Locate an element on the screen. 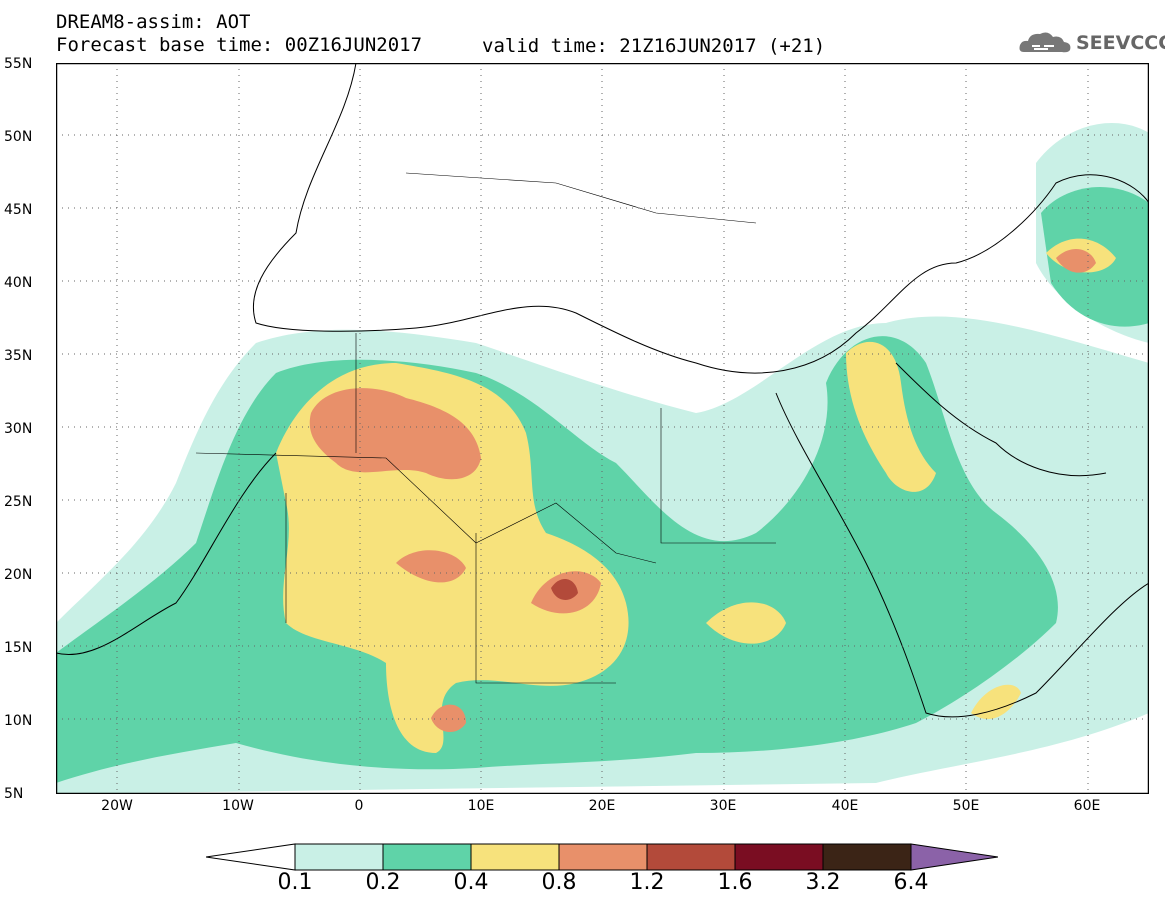 The width and height of the screenshot is (1165, 905). lat-label: 10N is located at coordinates (18, 721).